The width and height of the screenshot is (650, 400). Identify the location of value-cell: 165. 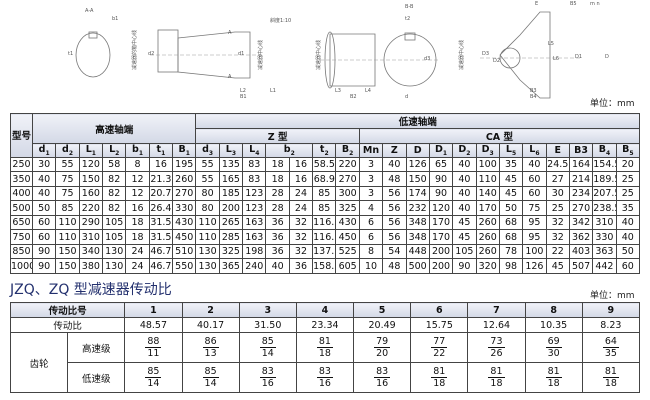
(231, 179).